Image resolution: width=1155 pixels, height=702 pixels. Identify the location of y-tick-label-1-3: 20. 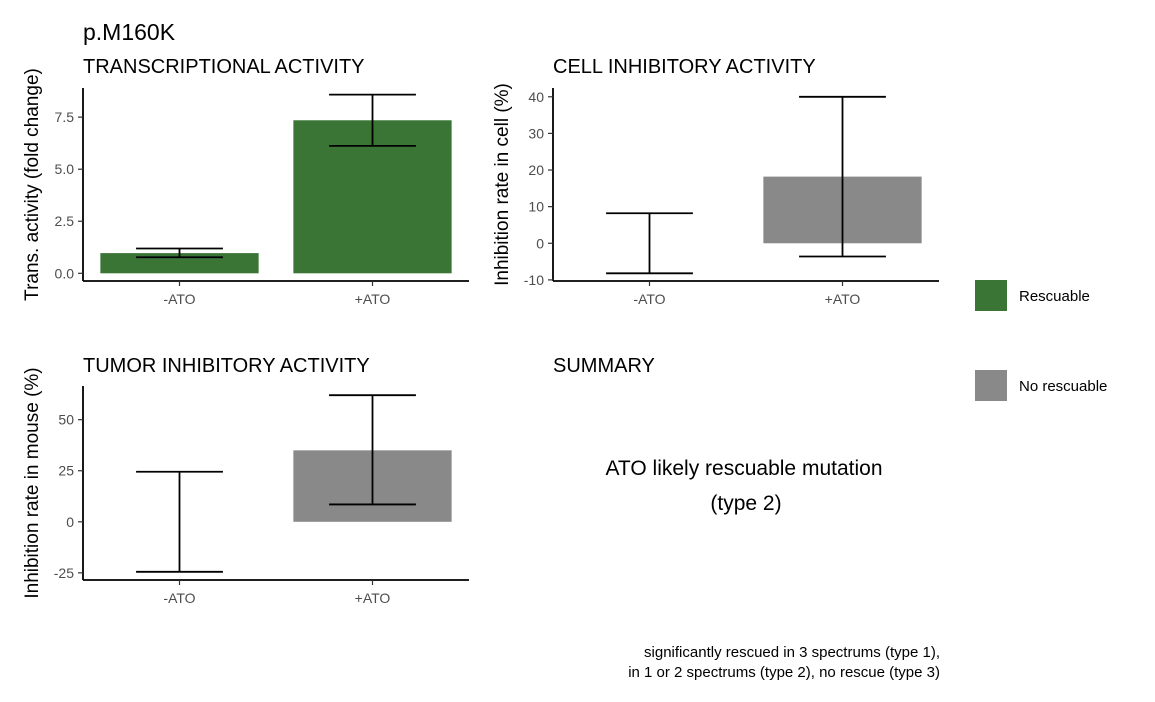
(536, 170).